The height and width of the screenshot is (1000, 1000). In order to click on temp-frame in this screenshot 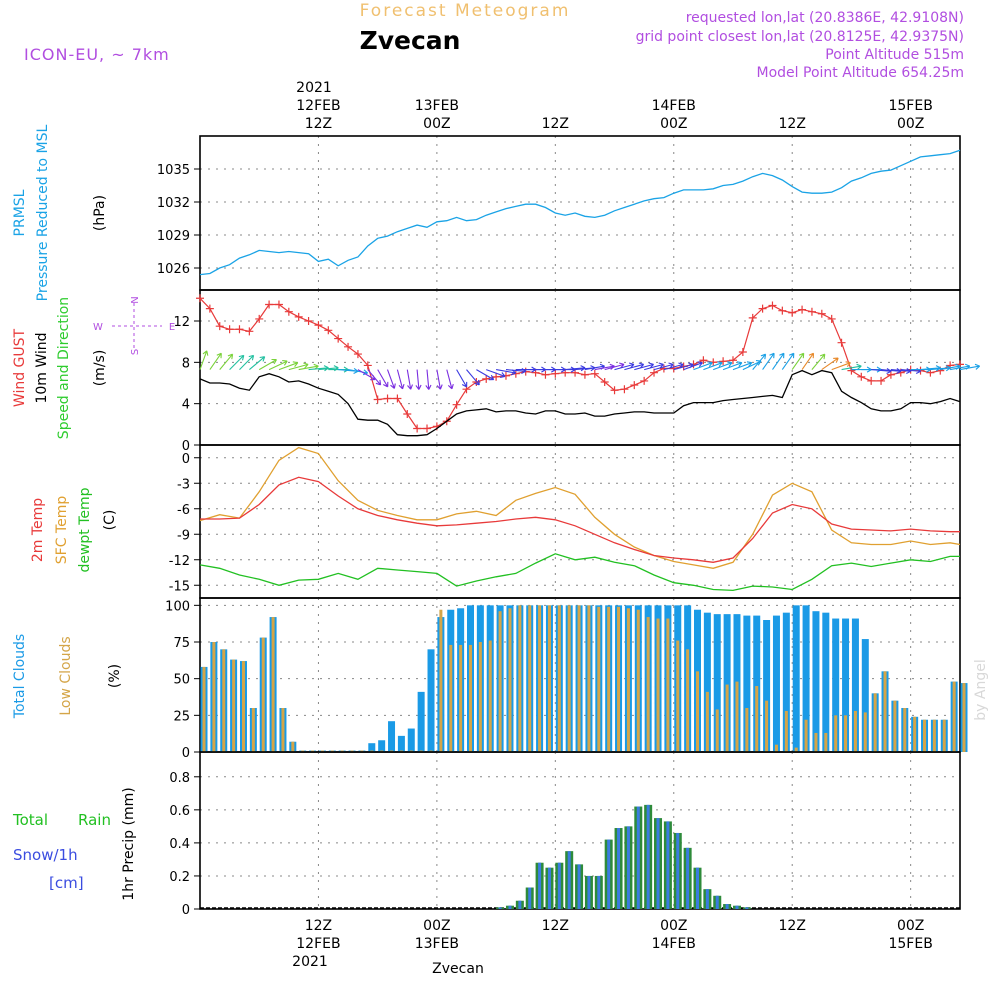, I will do `click(580, 521)`.